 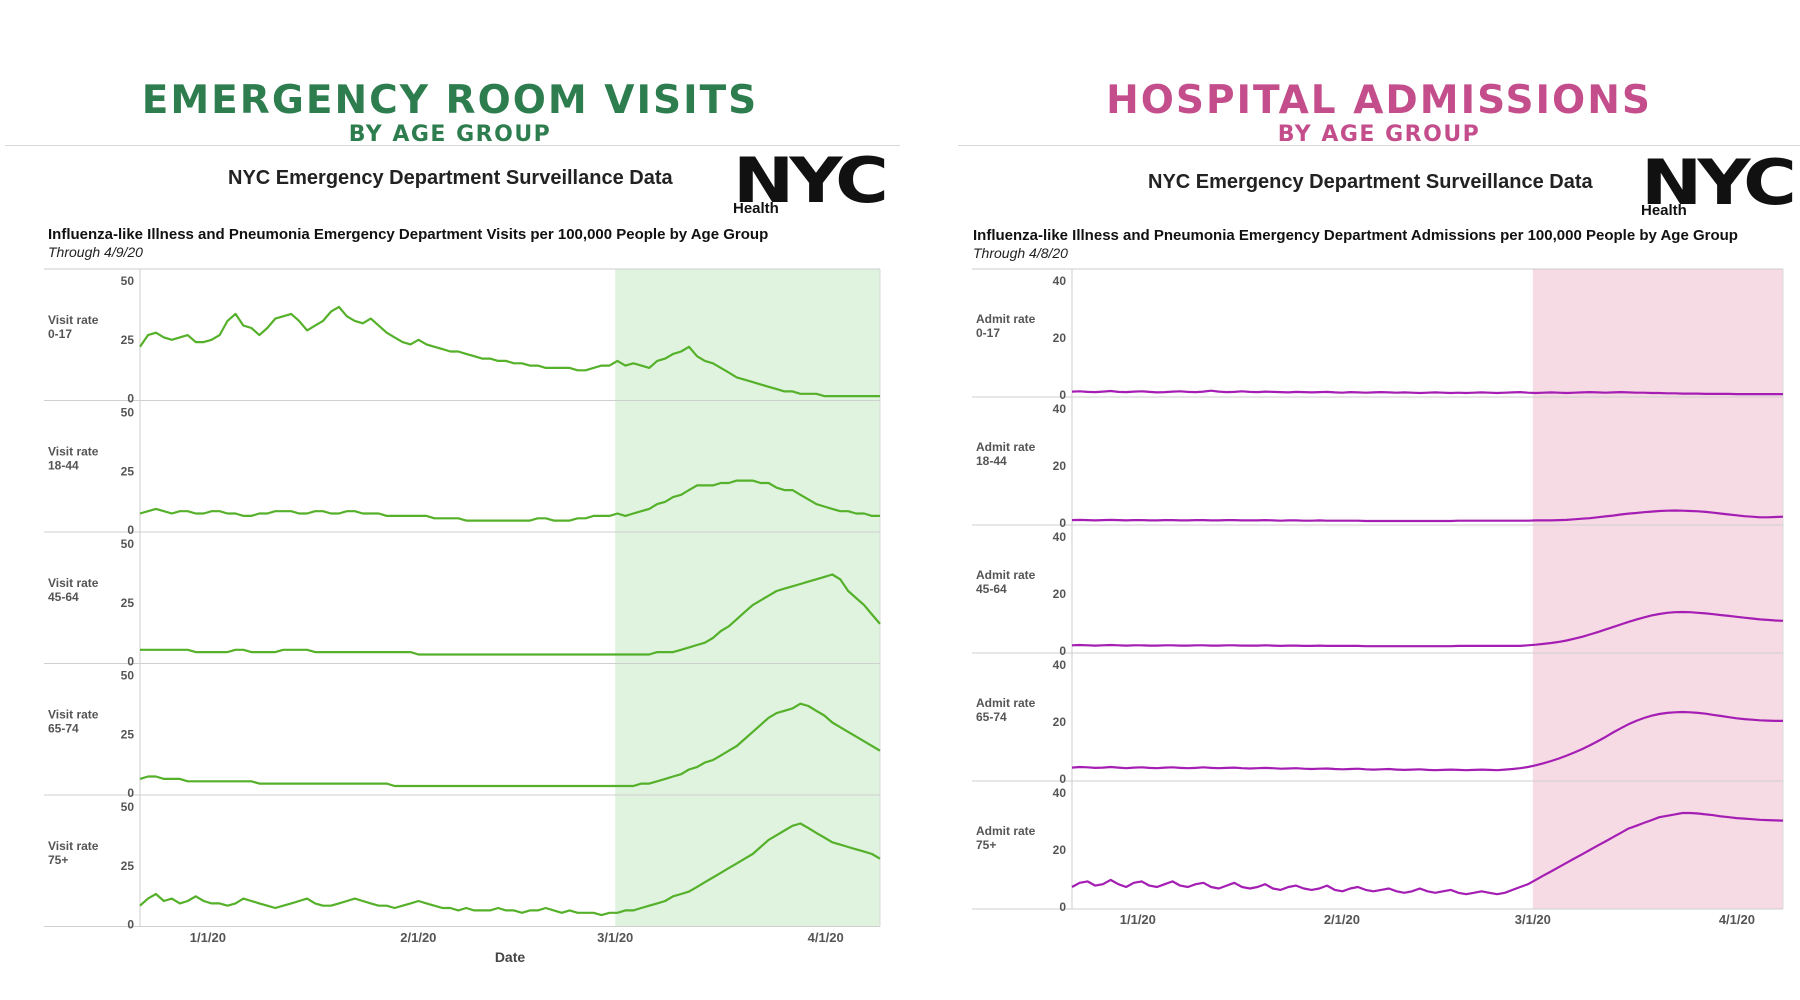 I want to click on chart-subtitle: Through 4/9/20, so click(x=95, y=252).